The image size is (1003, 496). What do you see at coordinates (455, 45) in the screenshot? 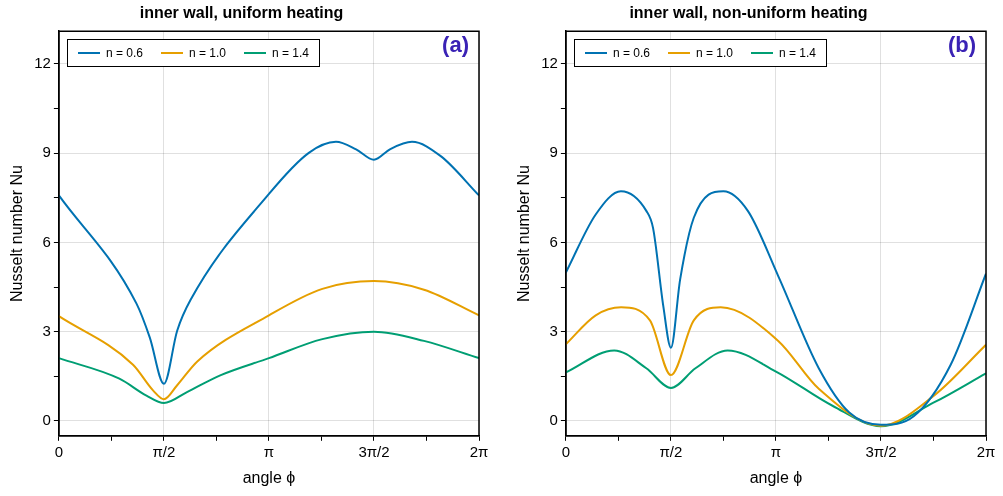
I see `annotation: (a)` at bounding box center [455, 45].